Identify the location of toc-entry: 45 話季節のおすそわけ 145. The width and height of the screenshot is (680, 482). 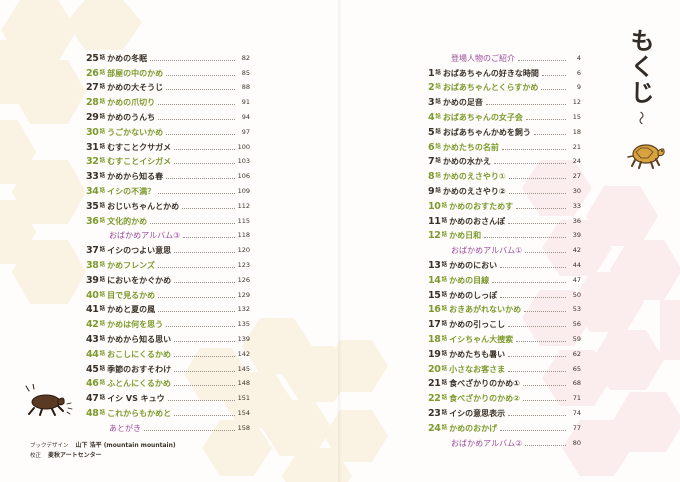
(168, 366).